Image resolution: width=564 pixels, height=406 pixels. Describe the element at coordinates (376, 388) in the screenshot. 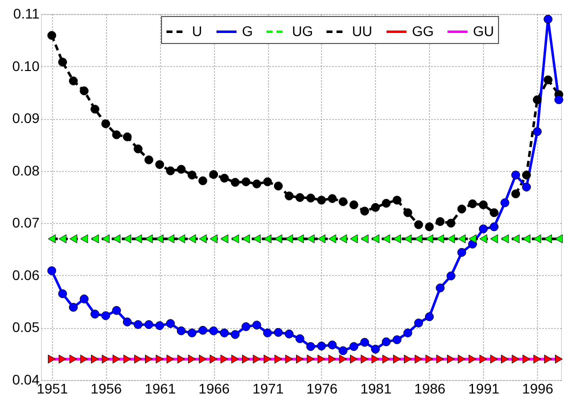

I see `x-tick-label: 1981` at that location.